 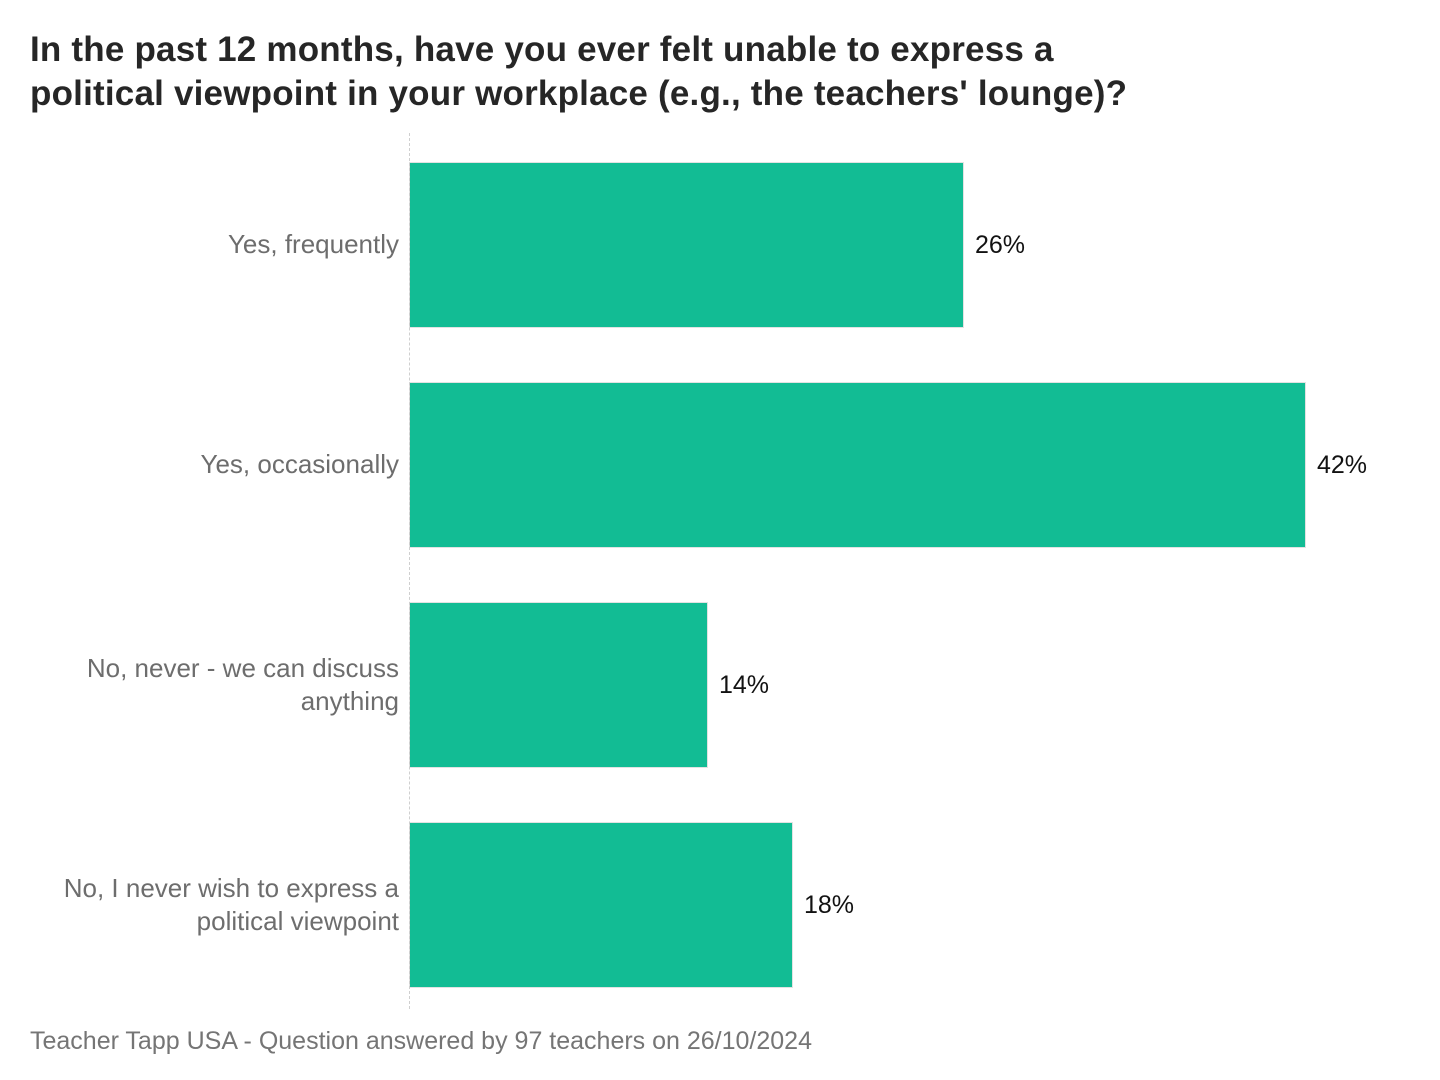 What do you see at coordinates (1000, 244) in the screenshot?
I see `value-label: 26%` at bounding box center [1000, 244].